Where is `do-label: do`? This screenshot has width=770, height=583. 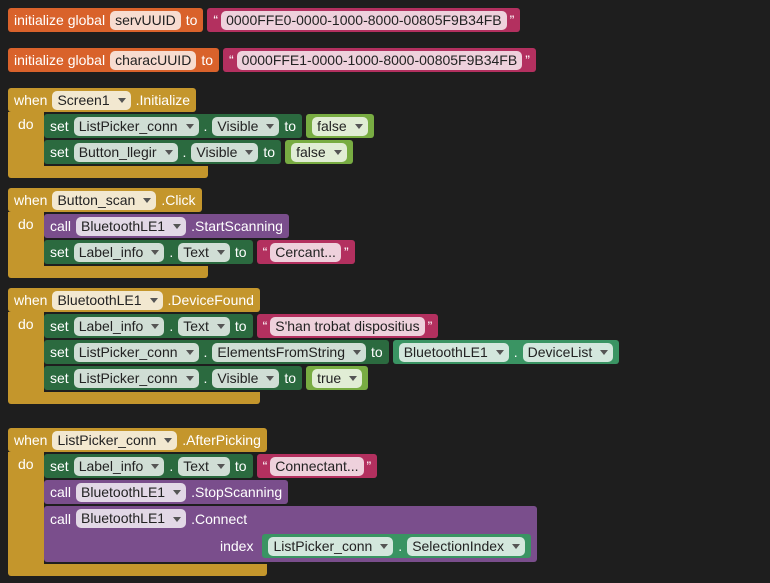
do-label: do is located at coordinates (26, 508).